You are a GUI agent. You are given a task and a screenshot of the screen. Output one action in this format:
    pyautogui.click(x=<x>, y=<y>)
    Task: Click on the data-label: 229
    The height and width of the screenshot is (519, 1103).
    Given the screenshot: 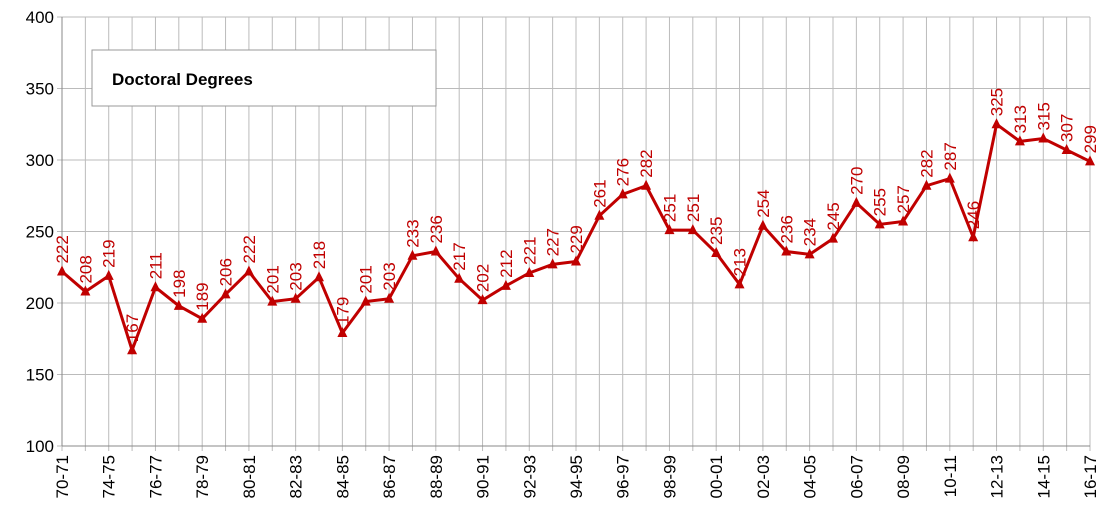 What is the action you would take?
    pyautogui.click(x=576, y=239)
    